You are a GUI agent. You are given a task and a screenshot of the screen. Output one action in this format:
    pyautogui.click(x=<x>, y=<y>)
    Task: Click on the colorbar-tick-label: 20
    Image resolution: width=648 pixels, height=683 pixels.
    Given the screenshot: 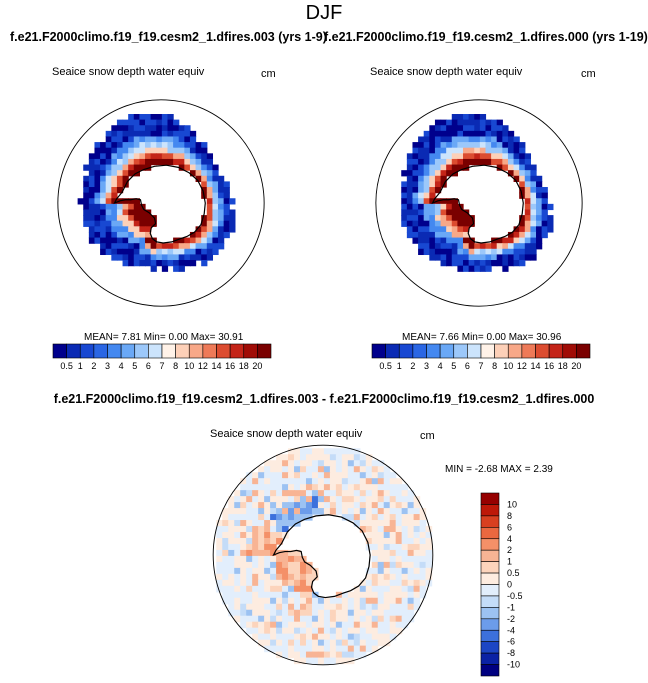 What is the action you would take?
    pyautogui.click(x=257, y=366)
    